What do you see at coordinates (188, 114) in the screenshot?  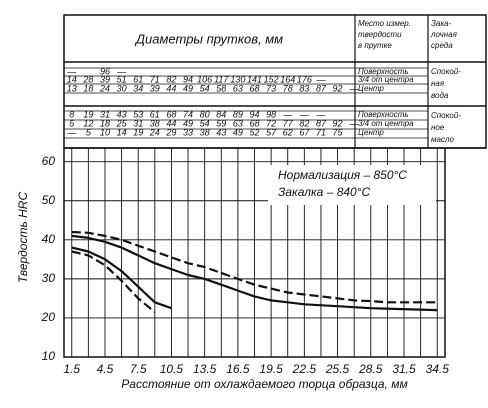 I see `cell: 74` at bounding box center [188, 114].